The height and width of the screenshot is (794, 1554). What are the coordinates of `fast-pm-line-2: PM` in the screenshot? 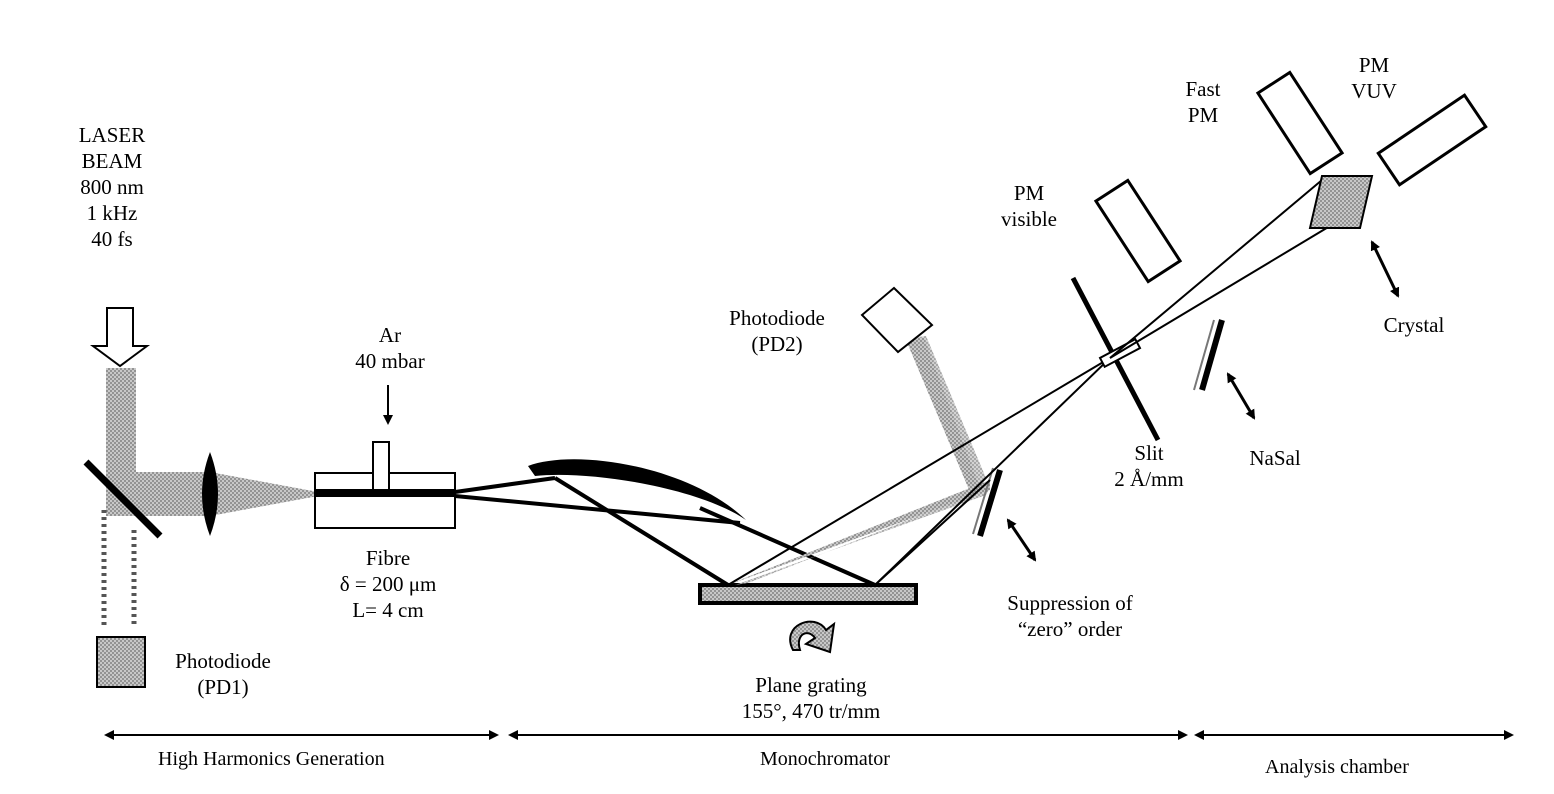 It's located at (1203, 115).